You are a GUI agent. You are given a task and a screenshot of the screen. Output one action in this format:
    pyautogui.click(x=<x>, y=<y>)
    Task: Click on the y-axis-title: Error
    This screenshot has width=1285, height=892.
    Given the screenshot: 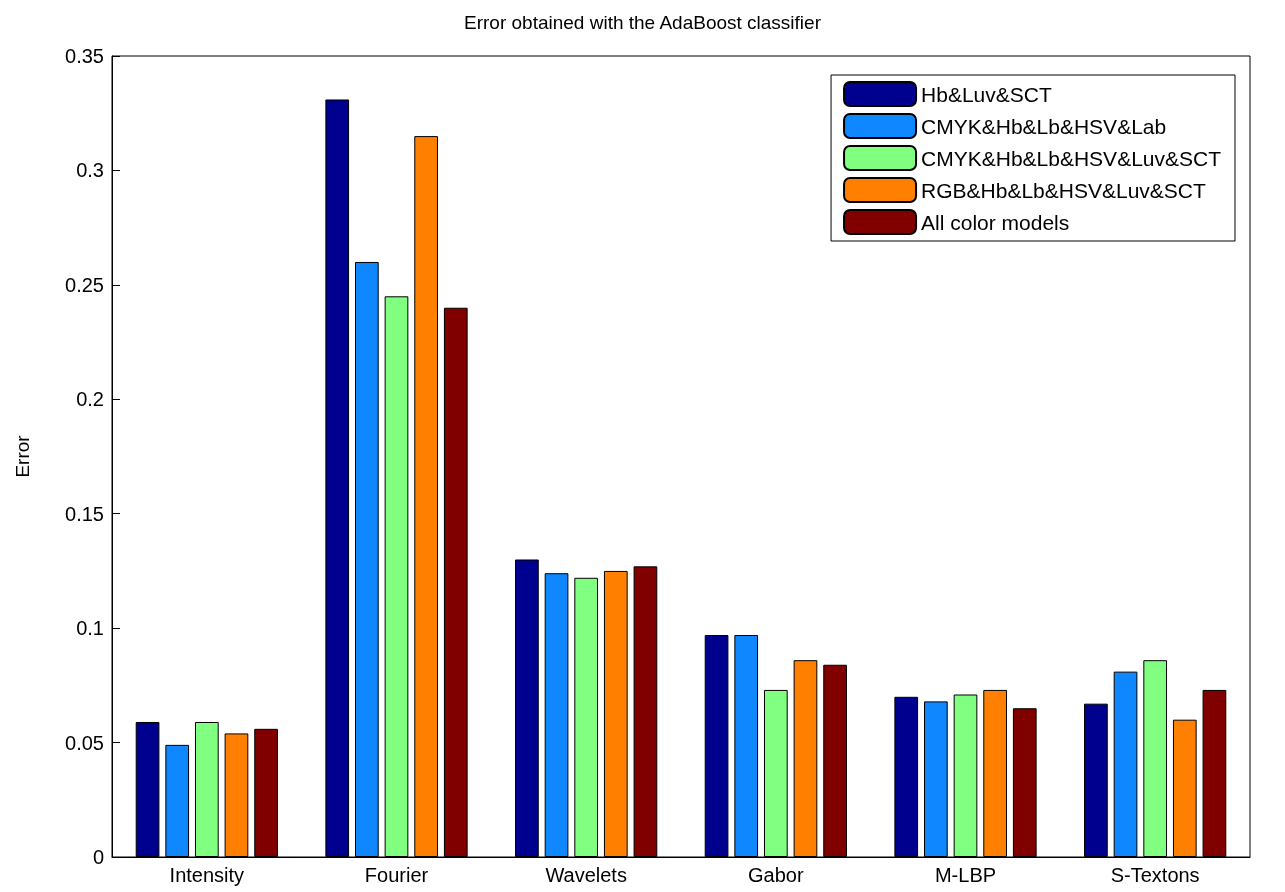 What is the action you would take?
    pyautogui.click(x=22, y=456)
    